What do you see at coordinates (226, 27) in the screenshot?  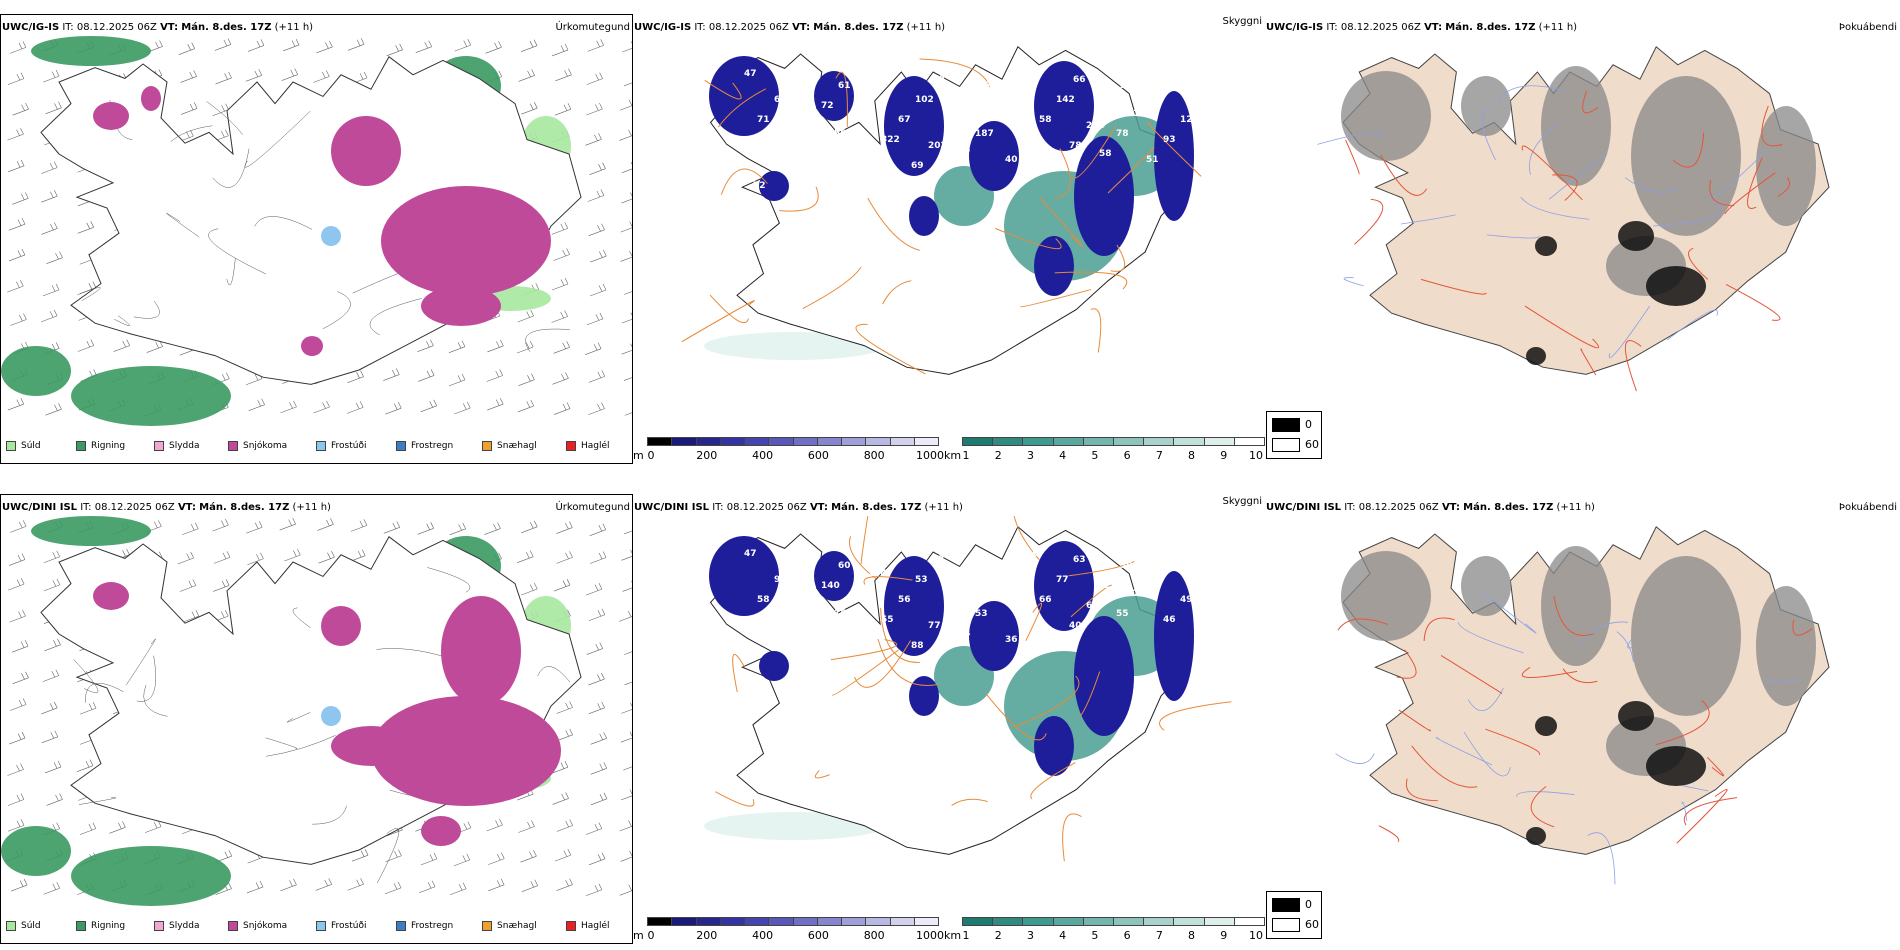 I see `vt-value: Mán. 8.des. 17Z` at bounding box center [226, 27].